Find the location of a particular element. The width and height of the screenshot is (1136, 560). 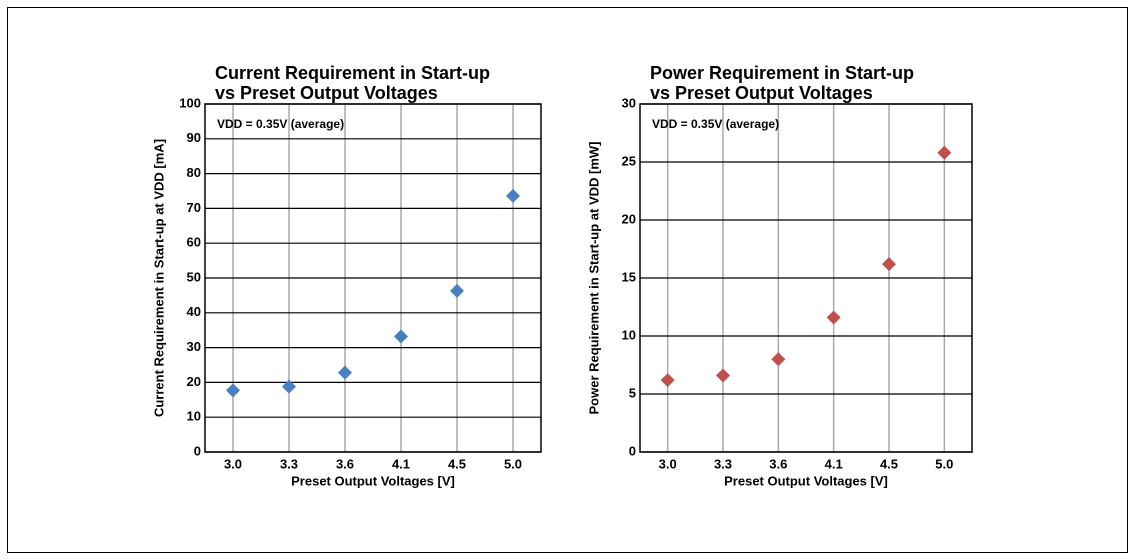

chart-title: Current Requirement in Start-up is located at coordinates (352, 73).